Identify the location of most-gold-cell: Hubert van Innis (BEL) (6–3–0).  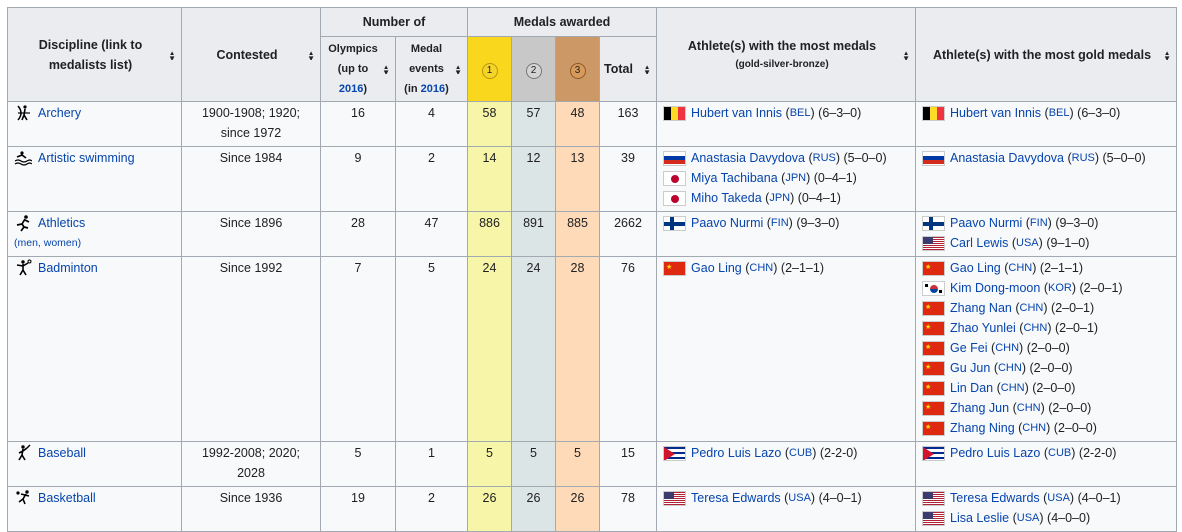
(1046, 124).